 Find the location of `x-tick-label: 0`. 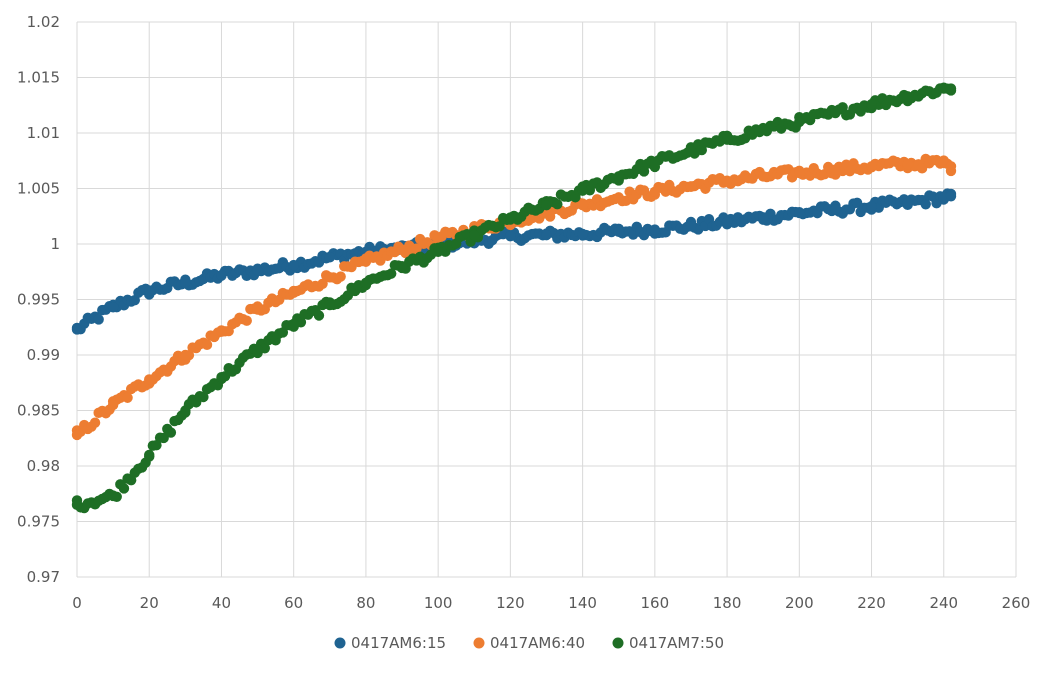

x-tick-label: 0 is located at coordinates (77, 603).